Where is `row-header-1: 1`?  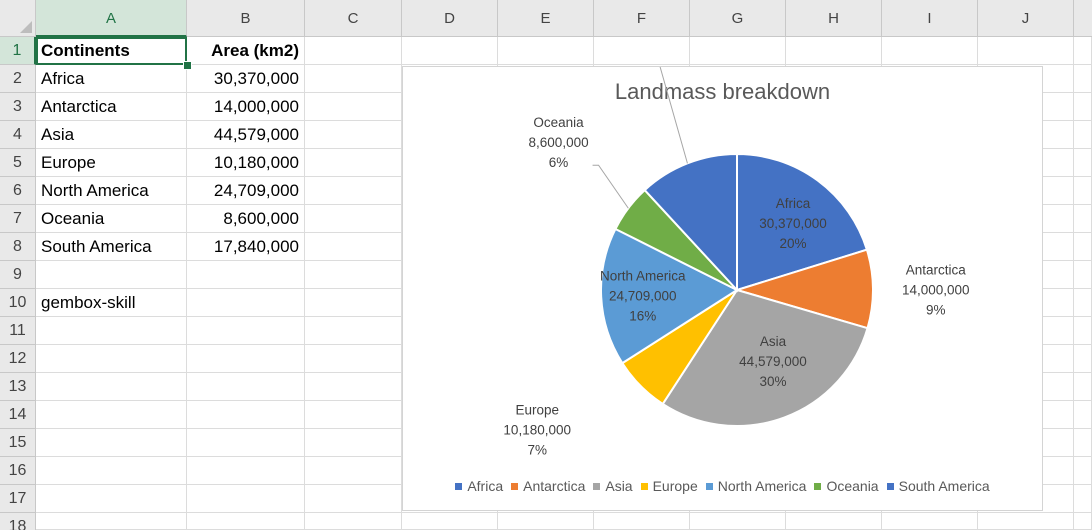
row-header-1: 1 is located at coordinates (18, 51).